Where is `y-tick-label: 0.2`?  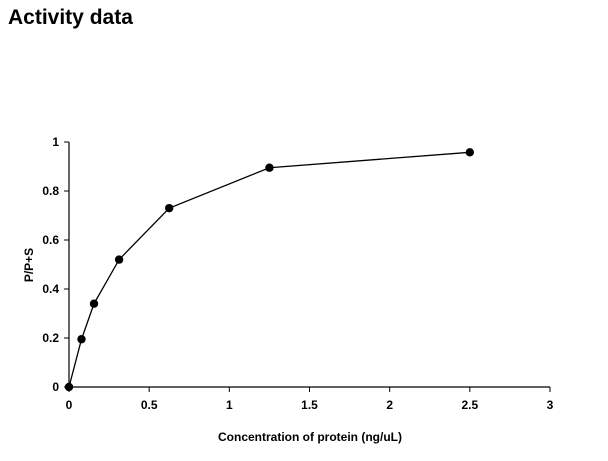 y-tick-label: 0.2 is located at coordinates (50, 338).